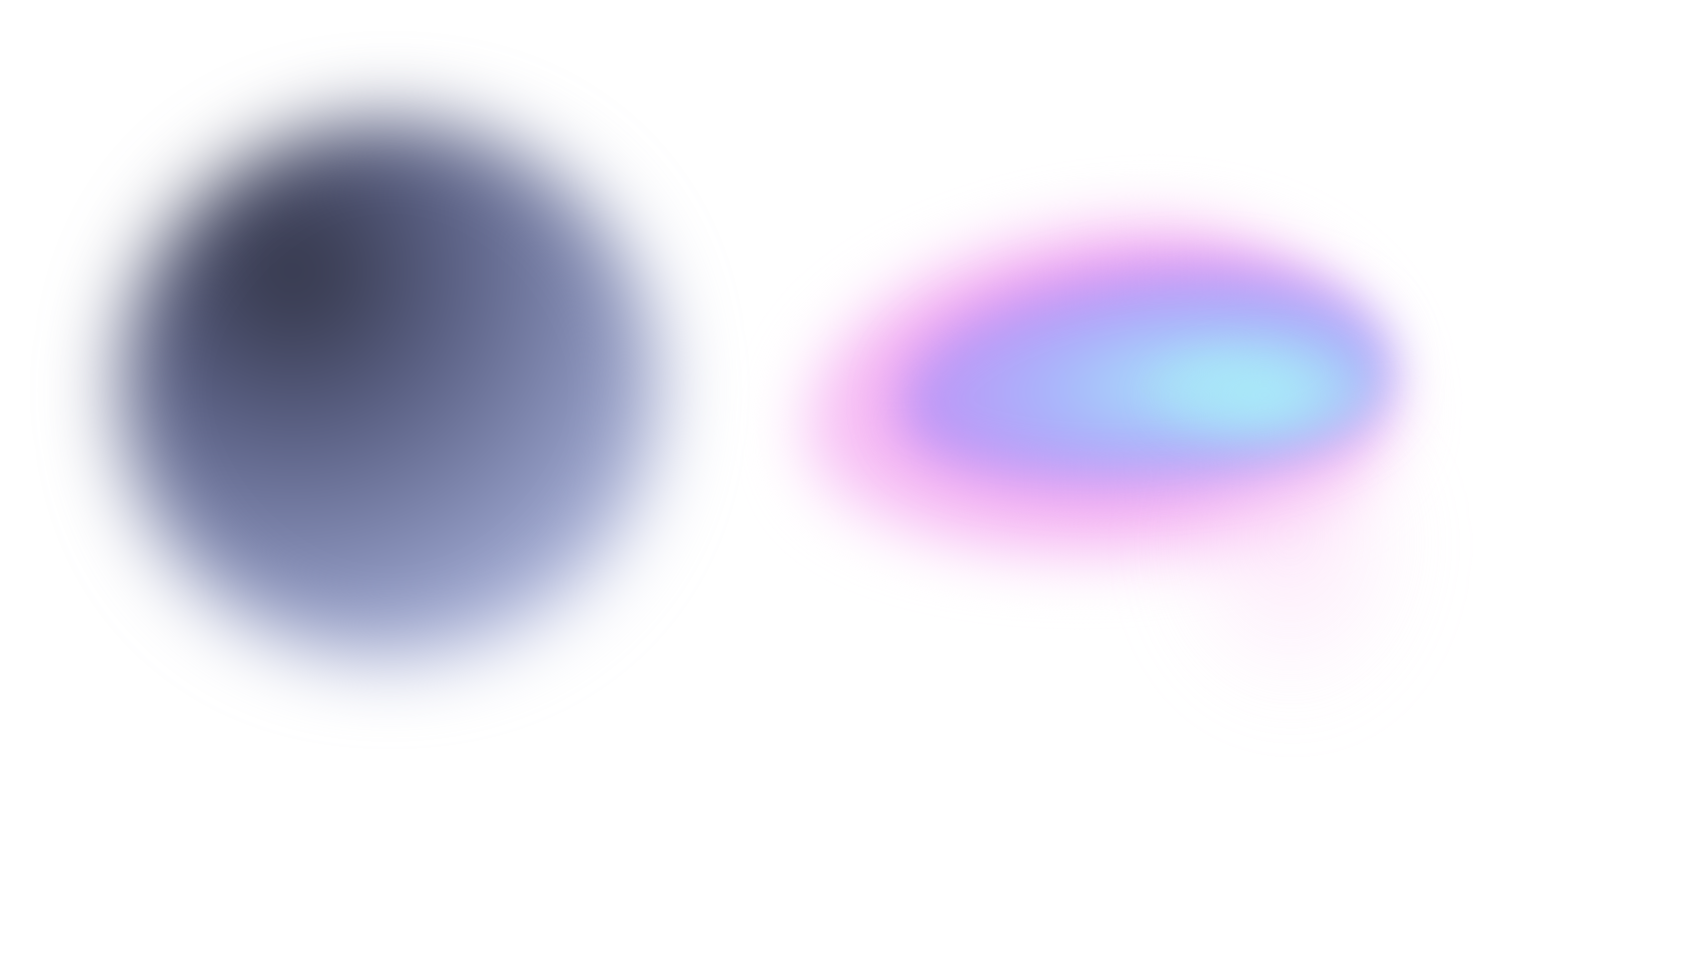 The width and height of the screenshot is (1683, 973). I want to click on pink-cloud-halo, so click(1095, 395).